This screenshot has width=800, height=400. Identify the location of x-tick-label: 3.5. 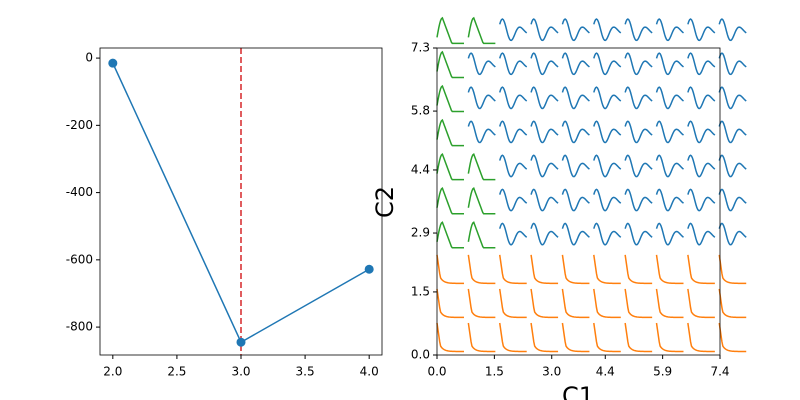
(305, 372).